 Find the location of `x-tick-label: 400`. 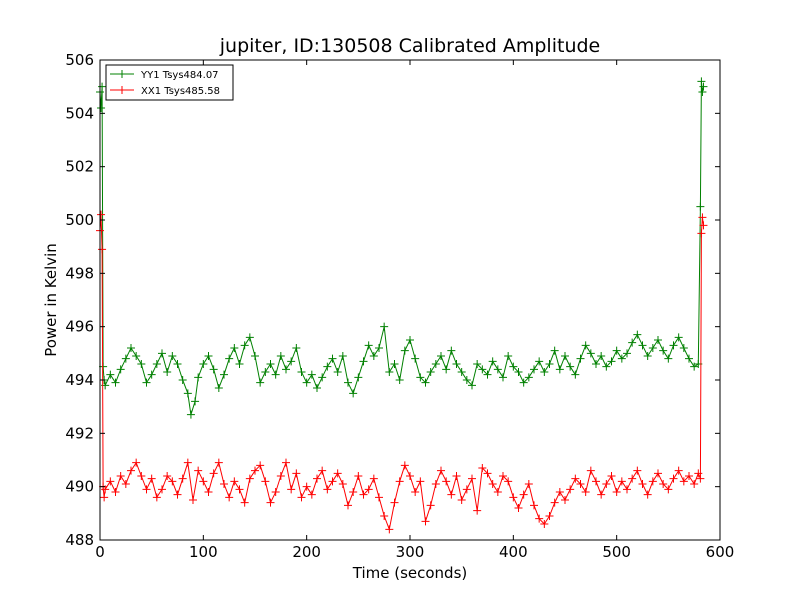

x-tick-label: 400 is located at coordinates (513, 552).